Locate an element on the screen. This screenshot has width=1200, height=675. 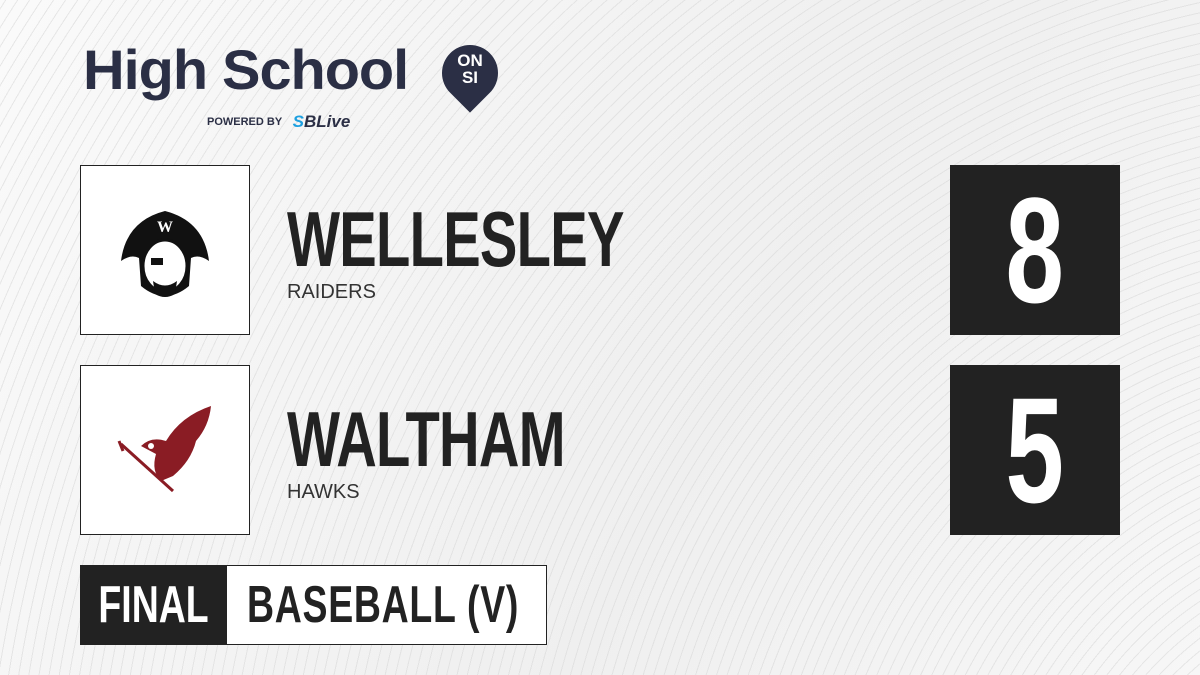
sport-label-box: BASEBALL (V) is located at coordinates (426, 605).